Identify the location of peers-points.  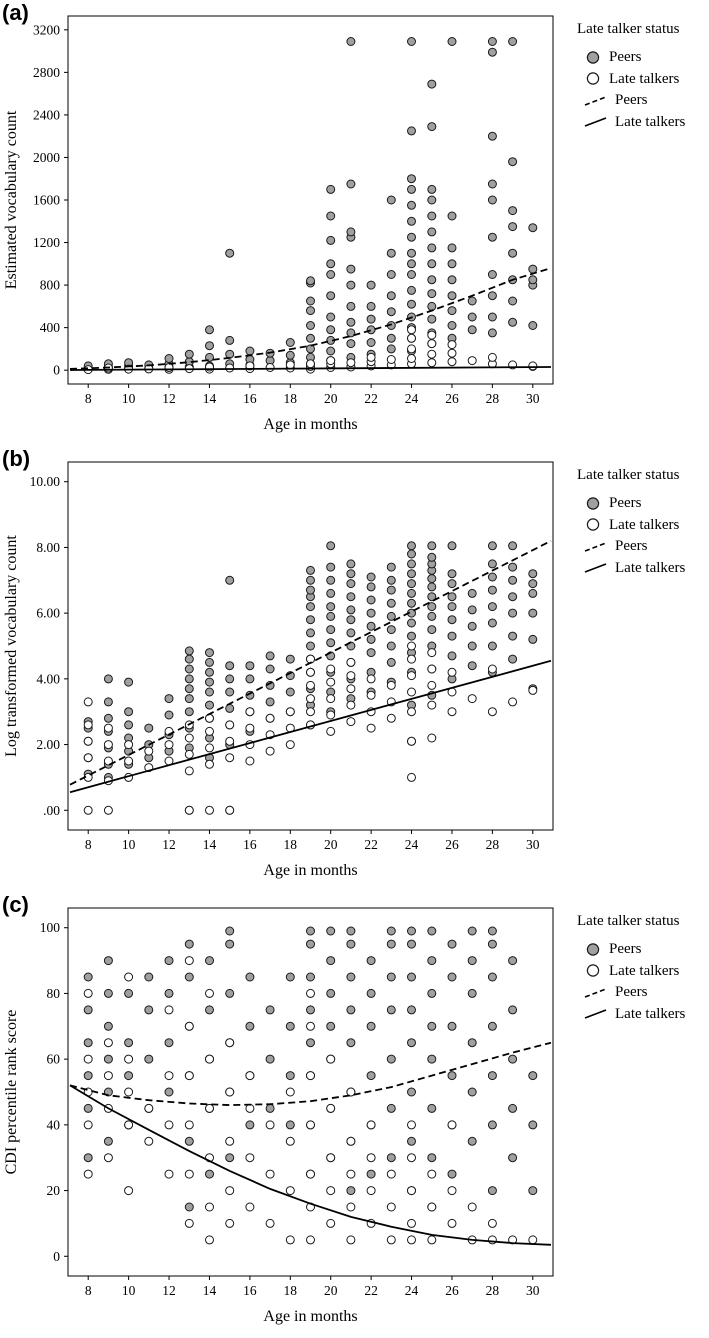
(310, 1069).